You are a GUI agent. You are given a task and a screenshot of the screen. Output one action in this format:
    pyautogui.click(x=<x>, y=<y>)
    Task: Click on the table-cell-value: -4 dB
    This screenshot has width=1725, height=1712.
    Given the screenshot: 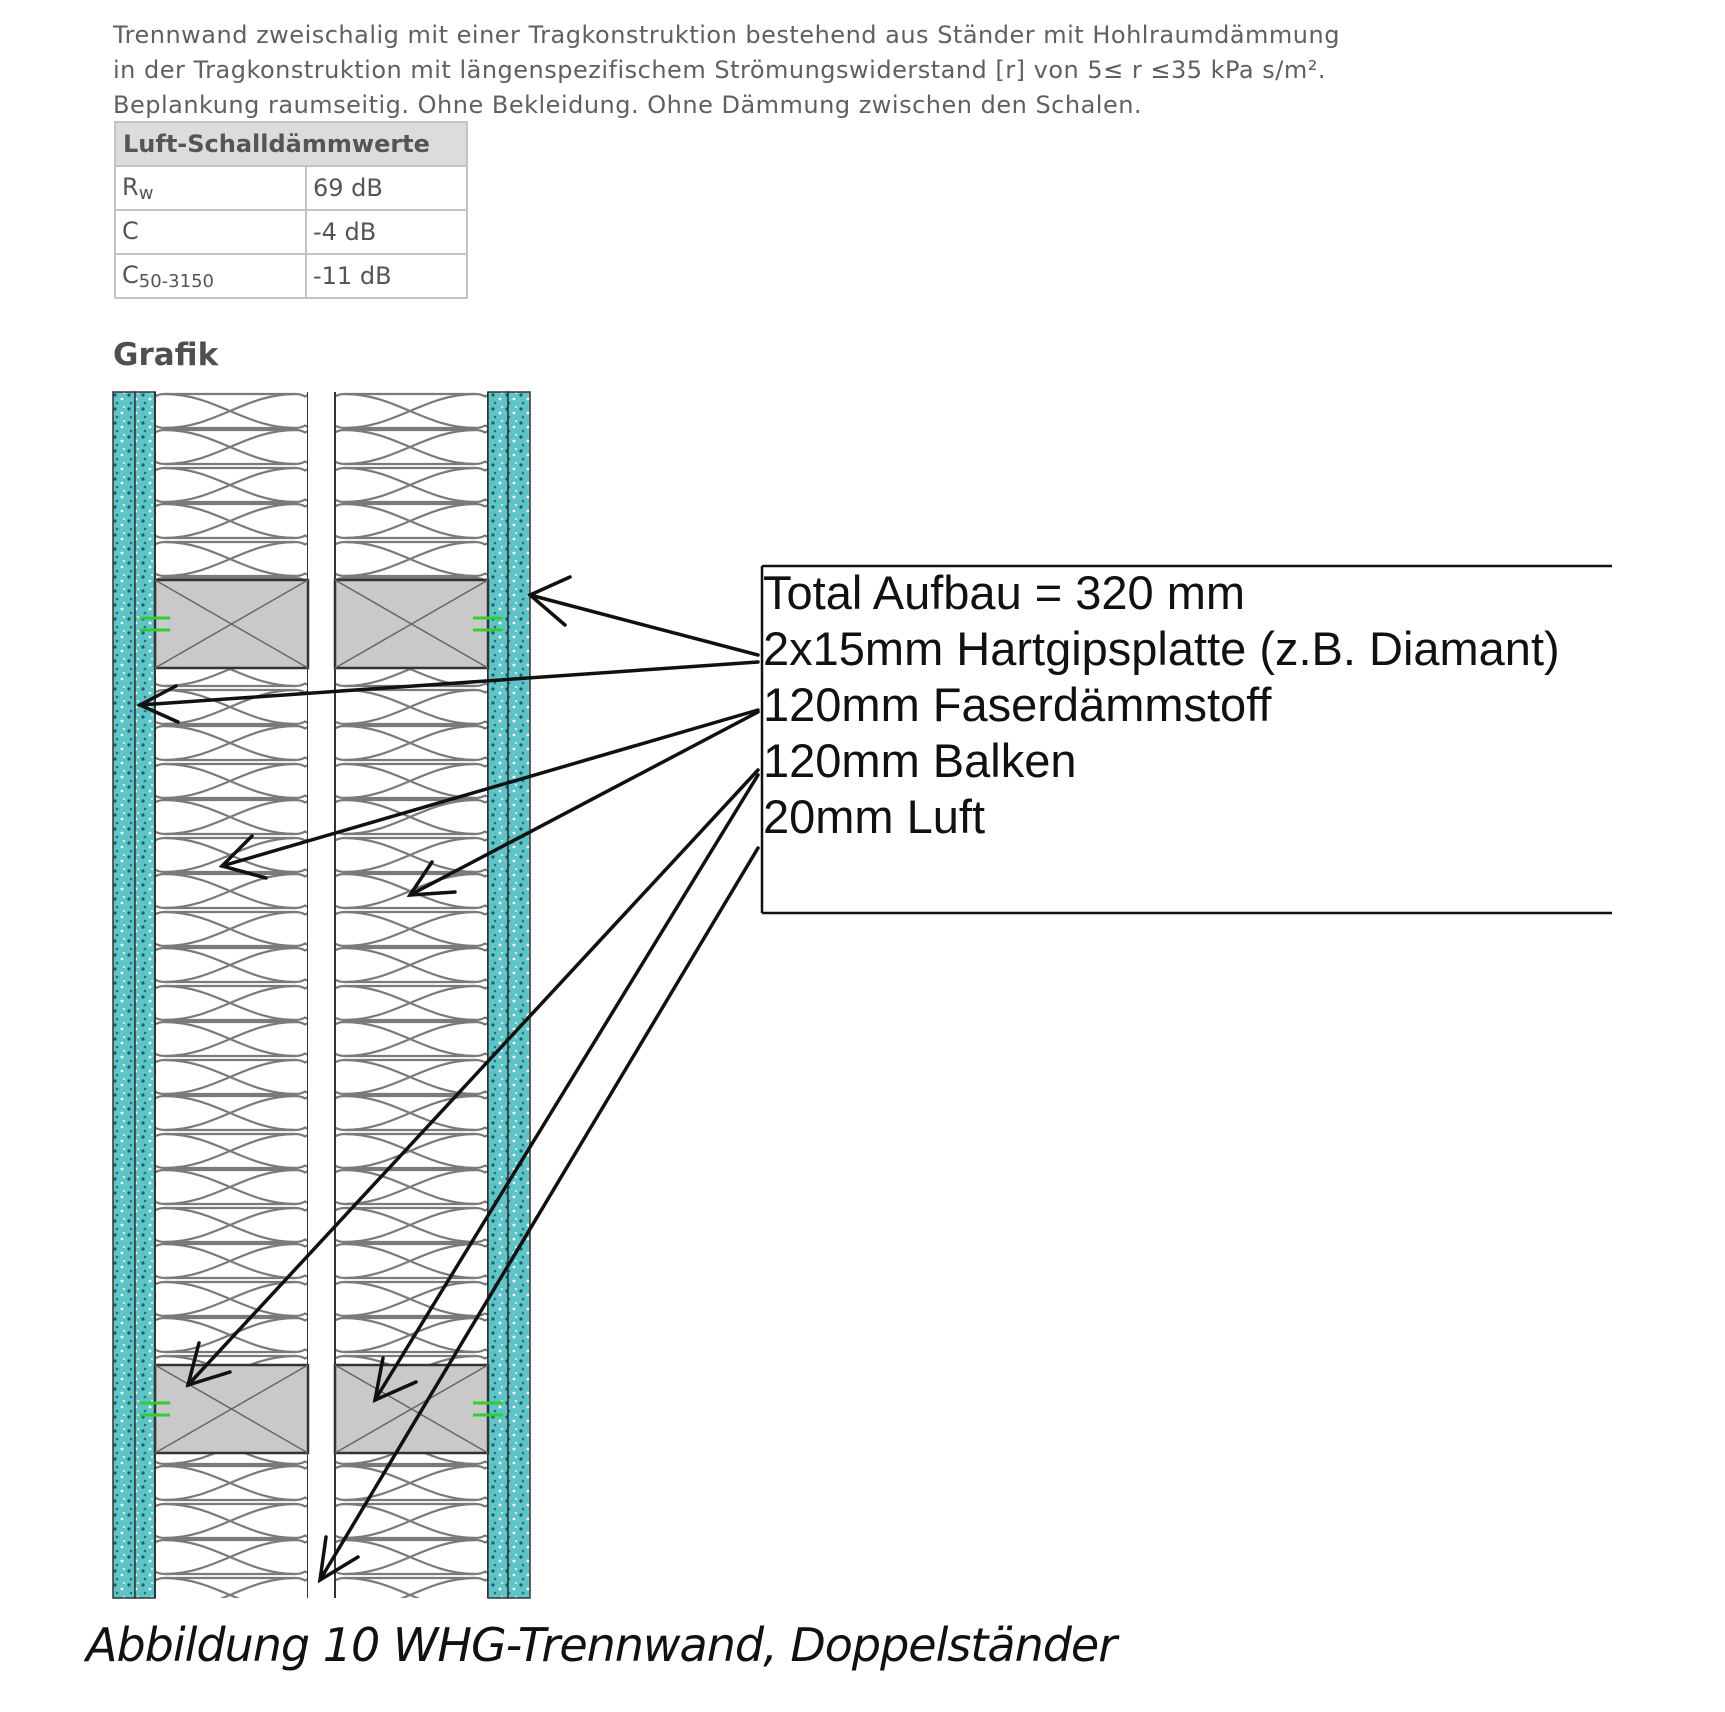 What is the action you would take?
    pyautogui.click(x=386, y=232)
    